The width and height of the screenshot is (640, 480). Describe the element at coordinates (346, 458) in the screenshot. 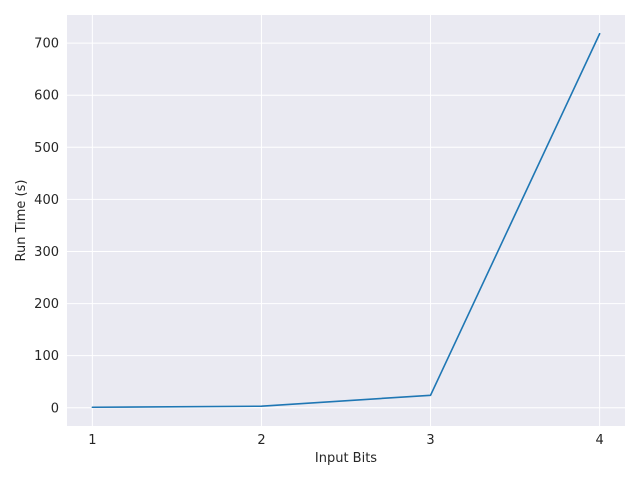

I see `x-axis-label: Input Bits` at that location.